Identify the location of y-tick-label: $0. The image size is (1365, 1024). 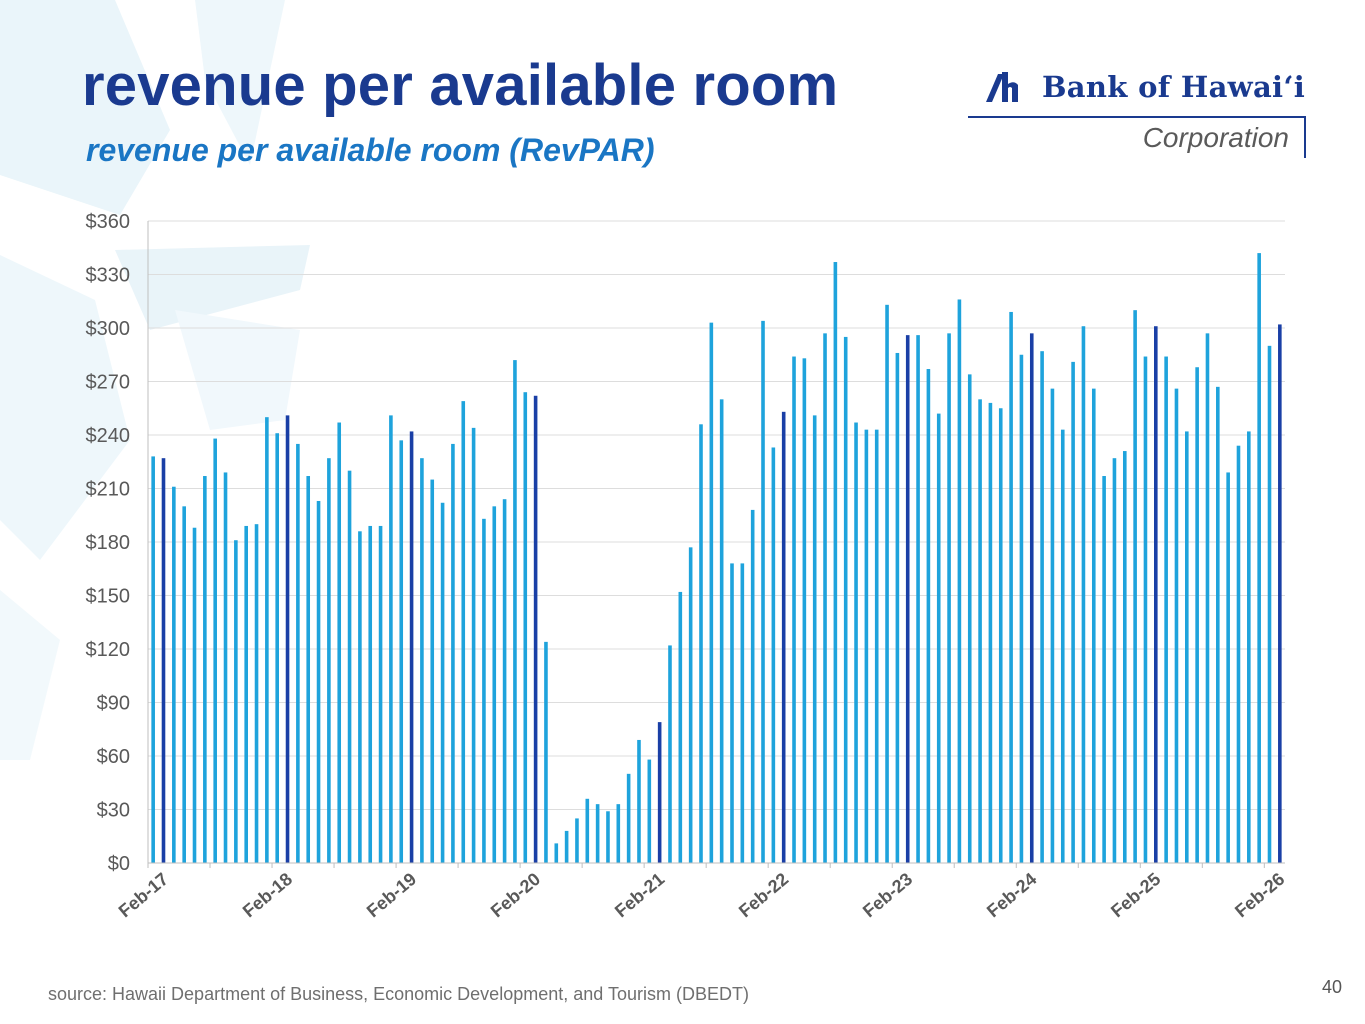
(119, 864).